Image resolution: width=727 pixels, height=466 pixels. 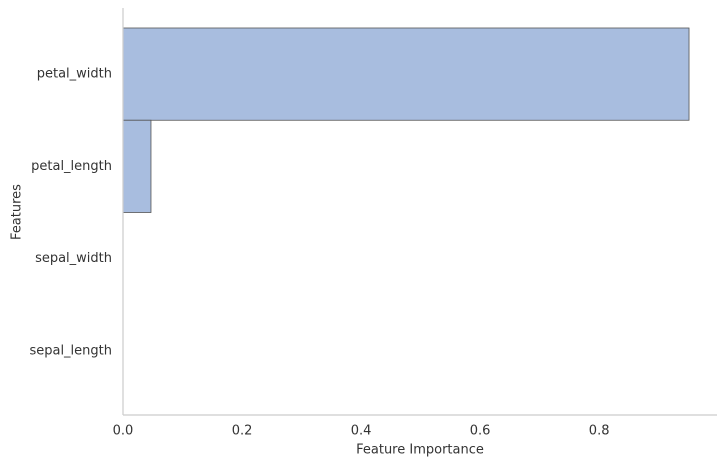 I want to click on x-tick-label: 0.8, so click(x=599, y=431).